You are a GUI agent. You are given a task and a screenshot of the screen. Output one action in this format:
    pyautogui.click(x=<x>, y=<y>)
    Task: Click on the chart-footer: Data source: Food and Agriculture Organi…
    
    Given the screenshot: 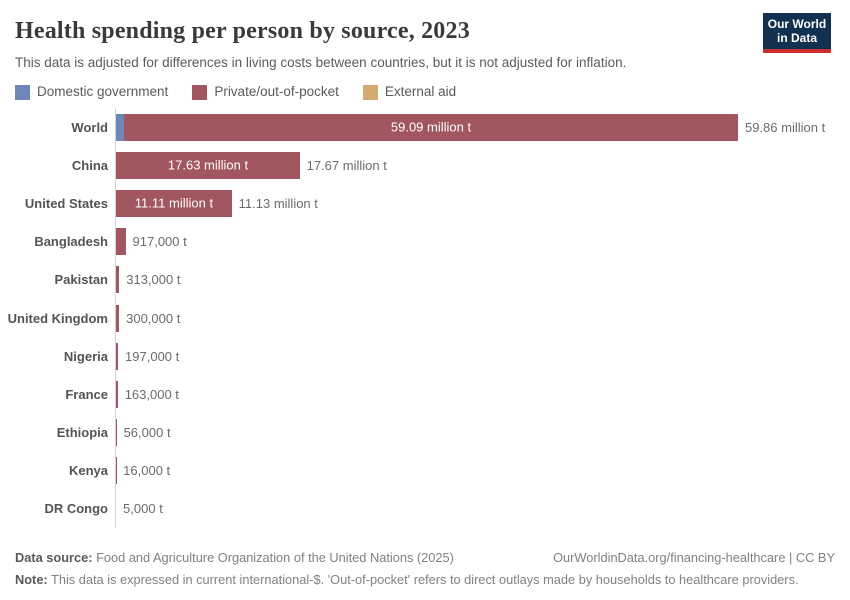 What is the action you would take?
    pyautogui.click(x=425, y=568)
    